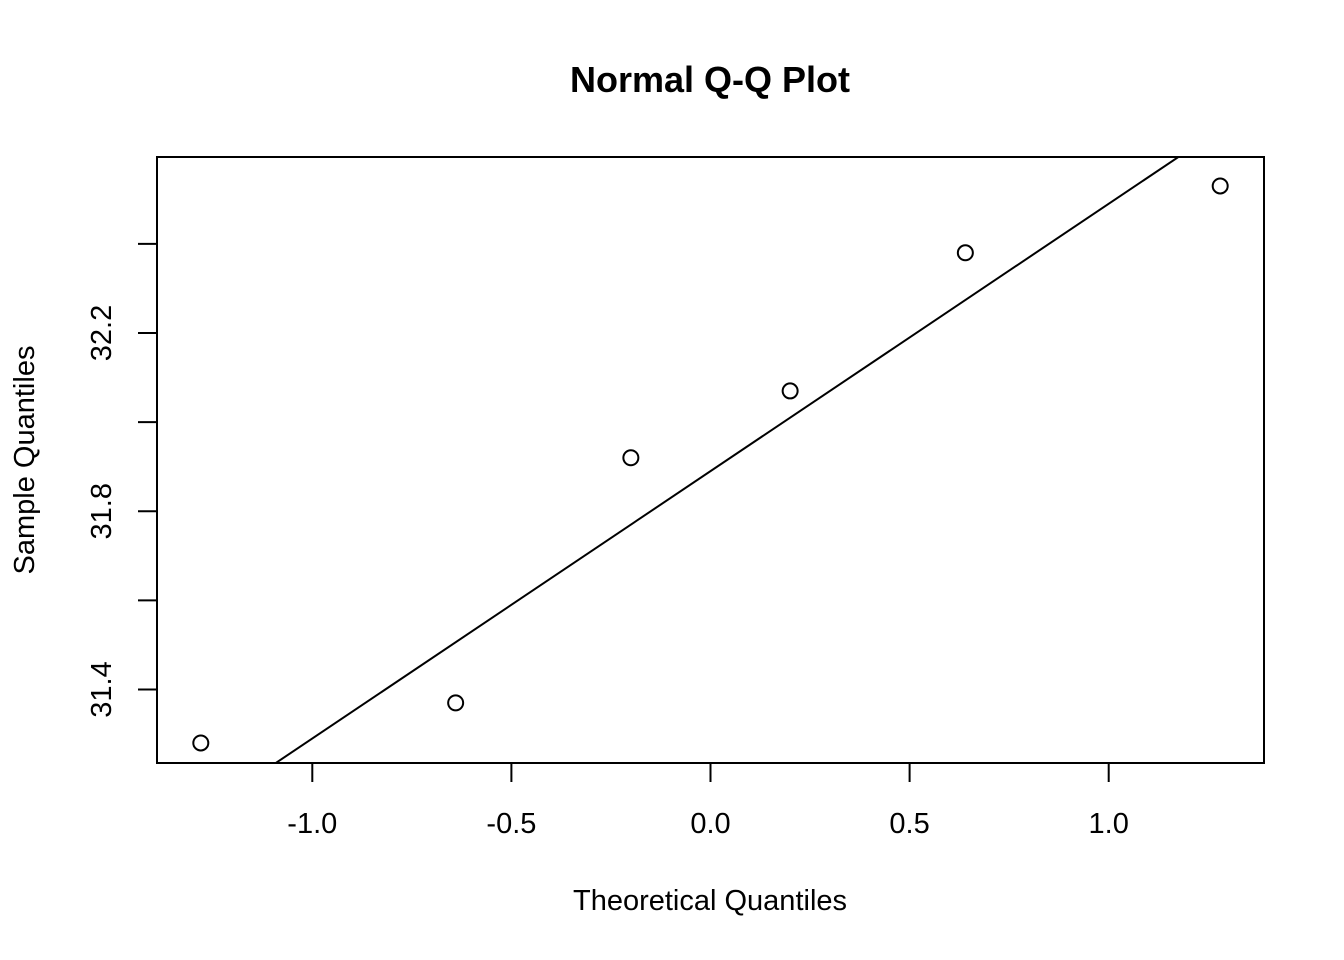 Image resolution: width=1344 pixels, height=960 pixels. I want to click on x-tick-label: 0.0, so click(710, 824).